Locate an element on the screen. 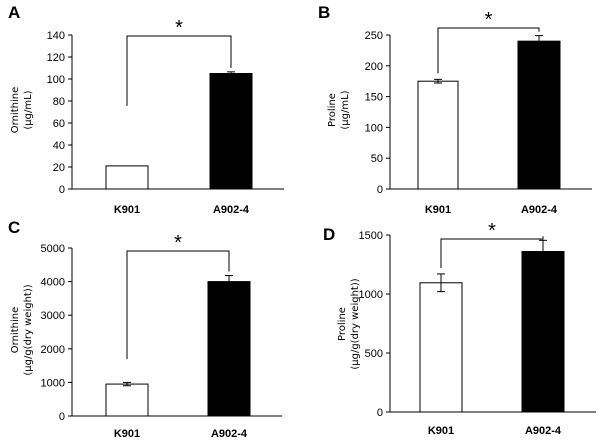 The image size is (600, 442). y-tick-label: 4000 is located at coordinates (53, 283).